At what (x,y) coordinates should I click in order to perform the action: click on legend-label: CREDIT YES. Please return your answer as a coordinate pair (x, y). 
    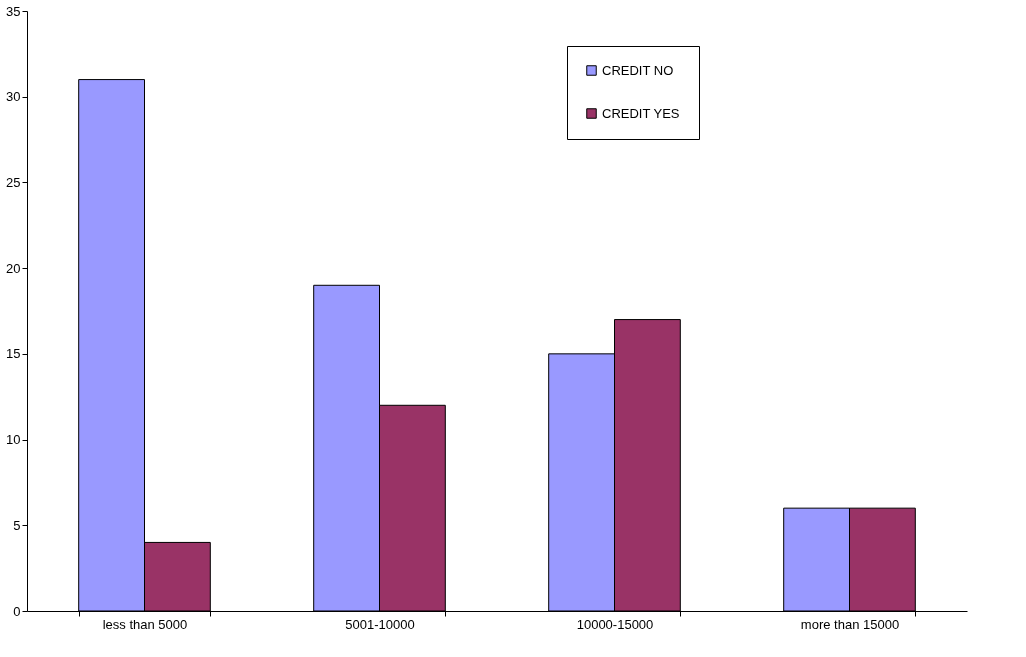
    Looking at the image, I should click on (641, 113).